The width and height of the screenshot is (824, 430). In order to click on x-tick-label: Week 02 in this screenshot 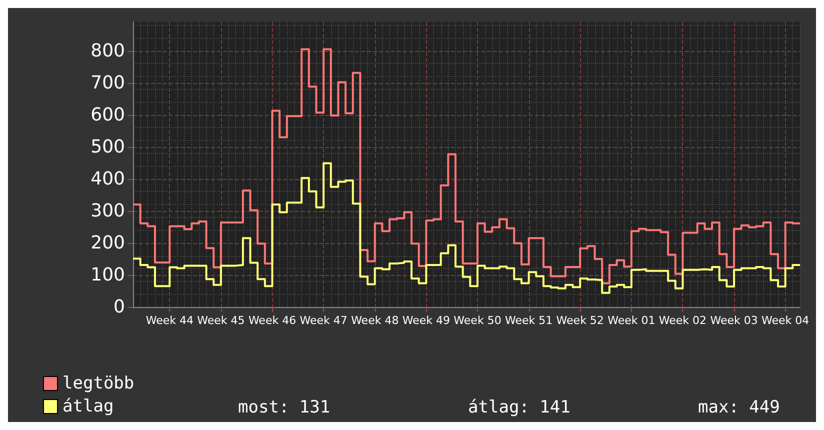, I will do `click(682, 320)`.